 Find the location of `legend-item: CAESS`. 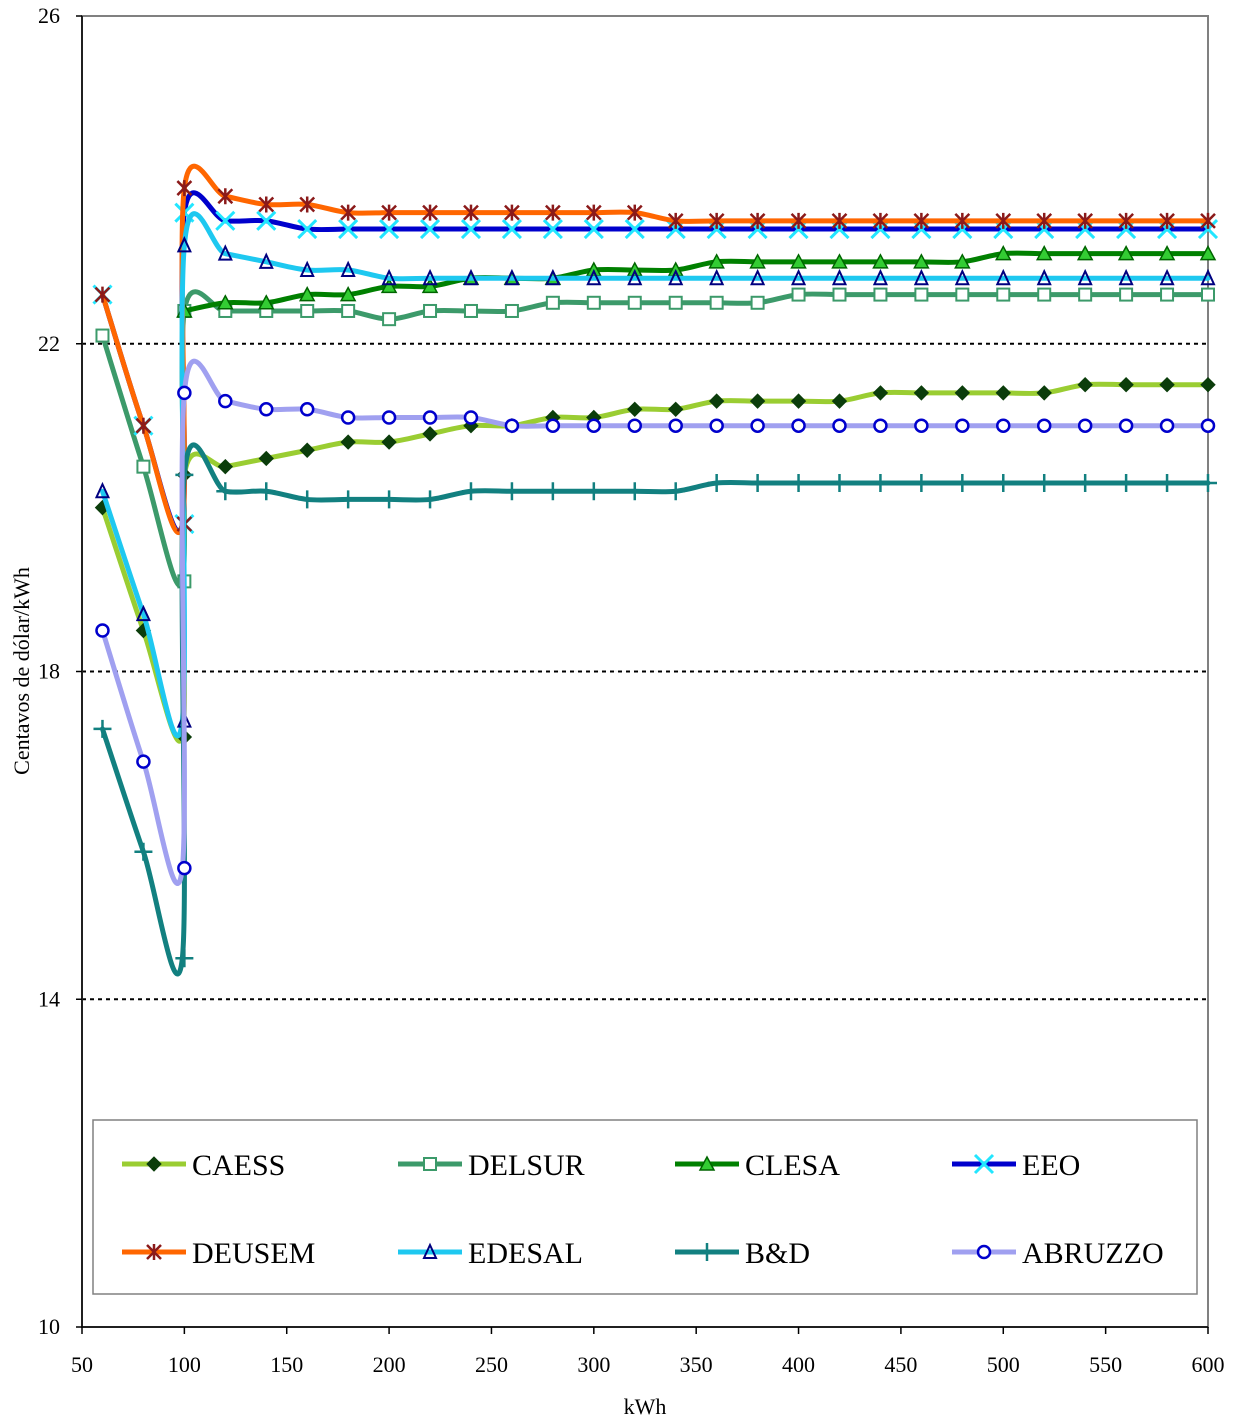

legend-item: CAESS is located at coordinates (203, 1165).